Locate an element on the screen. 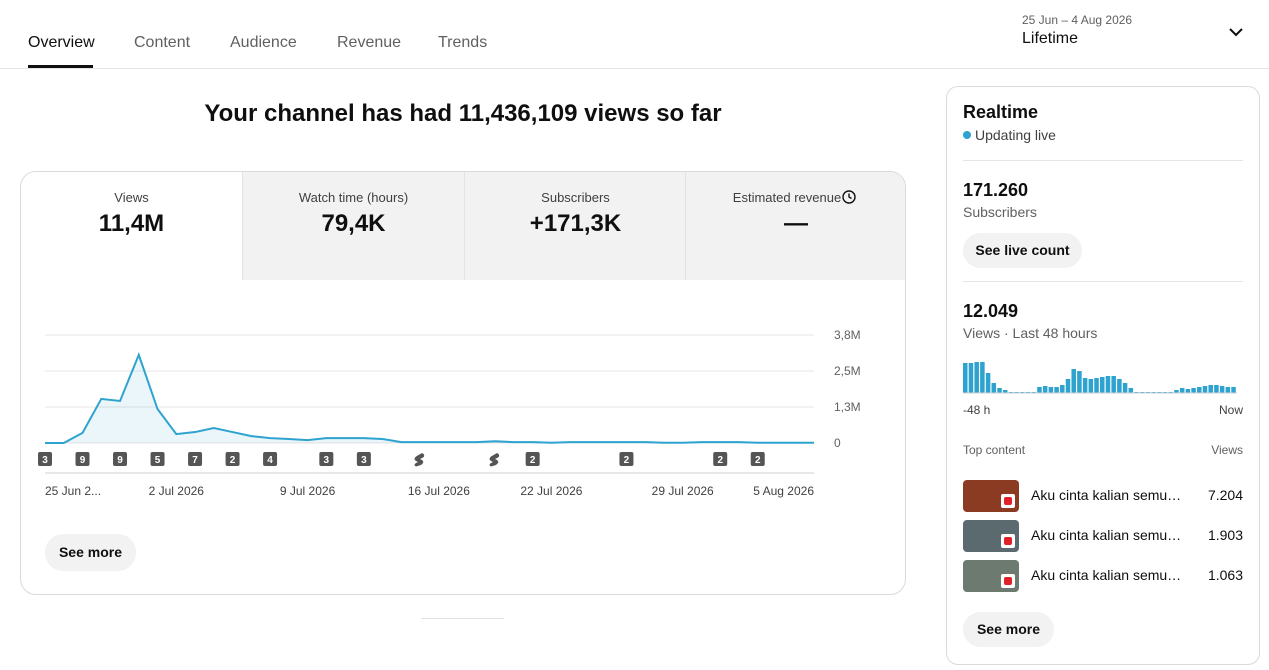  tab: Revenue is located at coordinates (369, 42).